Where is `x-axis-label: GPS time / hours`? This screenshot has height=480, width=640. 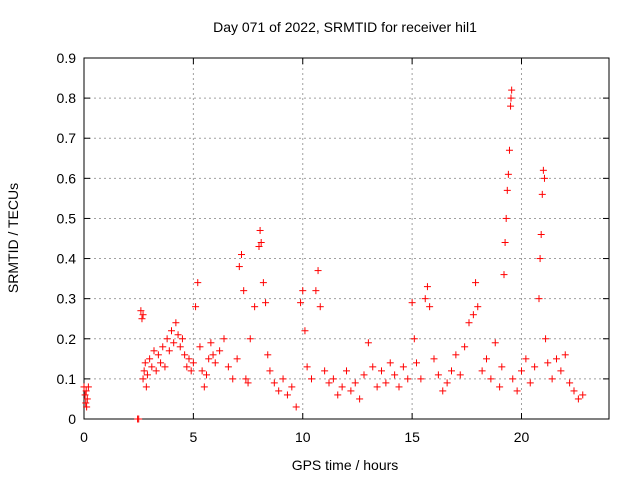
x-axis-label: GPS time / hours is located at coordinates (345, 465).